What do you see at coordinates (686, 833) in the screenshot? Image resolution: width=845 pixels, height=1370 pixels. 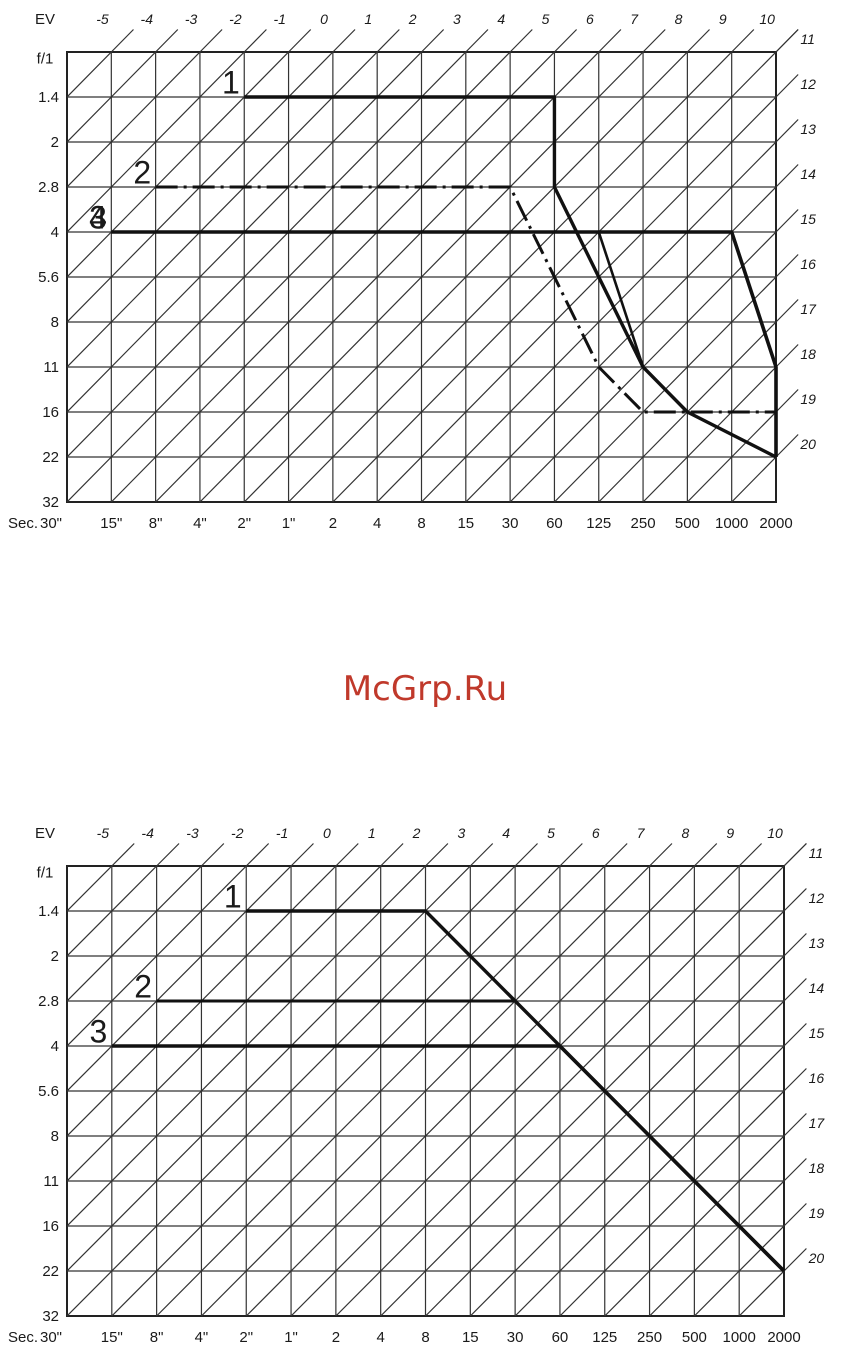 I see `ev-label-top: 8` at bounding box center [686, 833].